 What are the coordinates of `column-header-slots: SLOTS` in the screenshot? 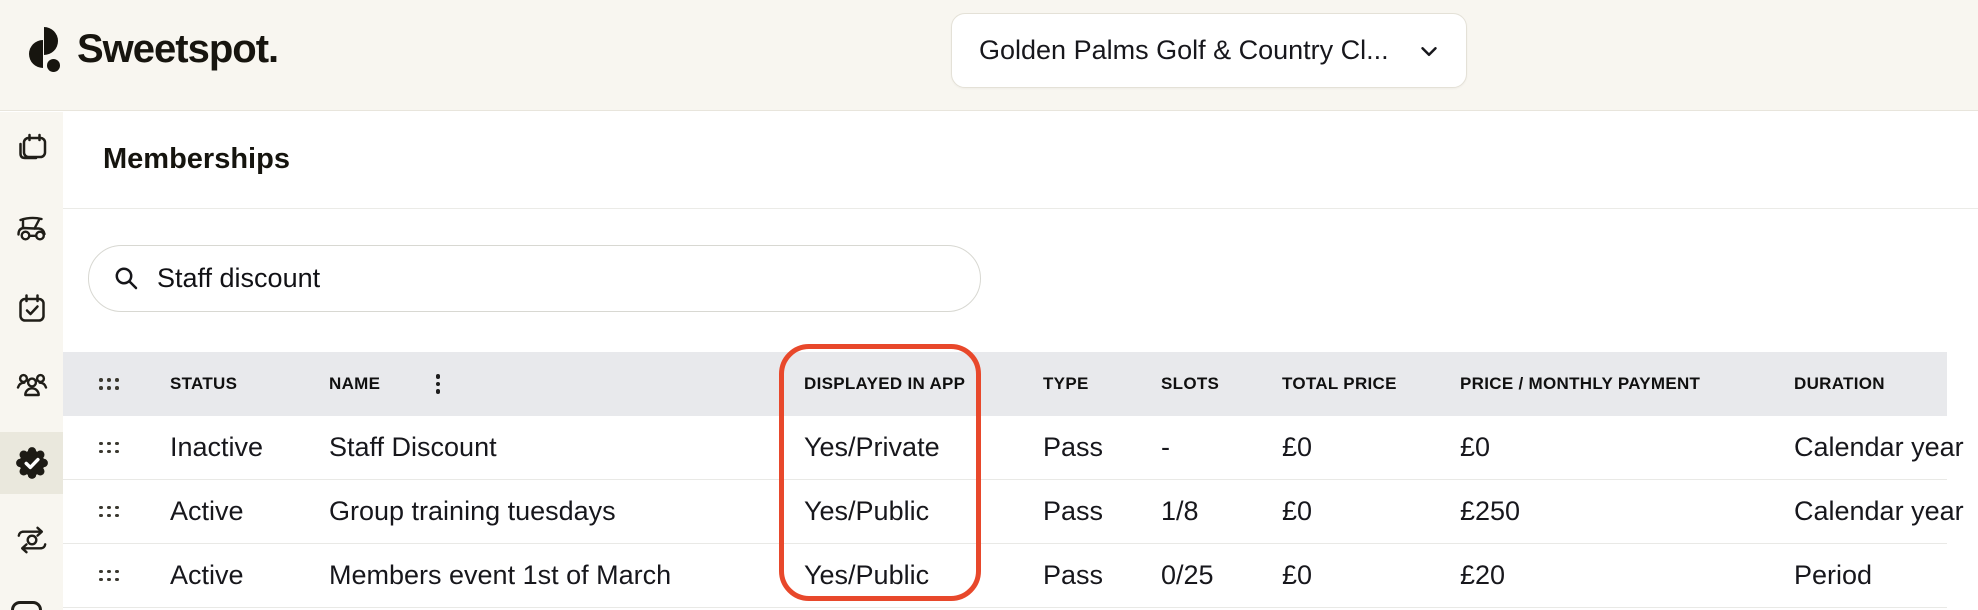 It's located at (1190, 383).